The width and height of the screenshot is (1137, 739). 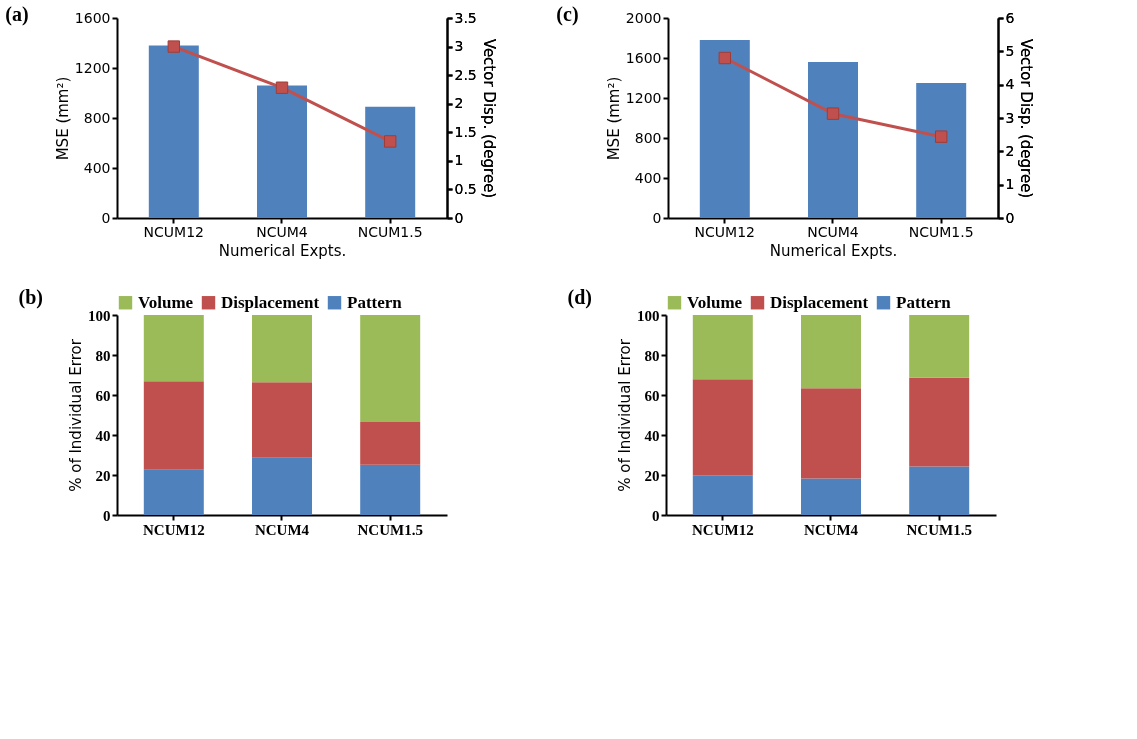 I want to click on y2-tick-label: 1.5, so click(x=465, y=131).